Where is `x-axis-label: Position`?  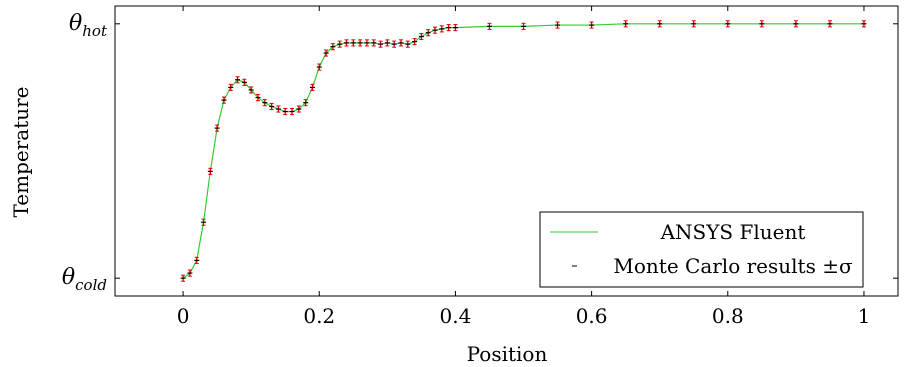 x-axis-label: Position is located at coordinates (507, 354).